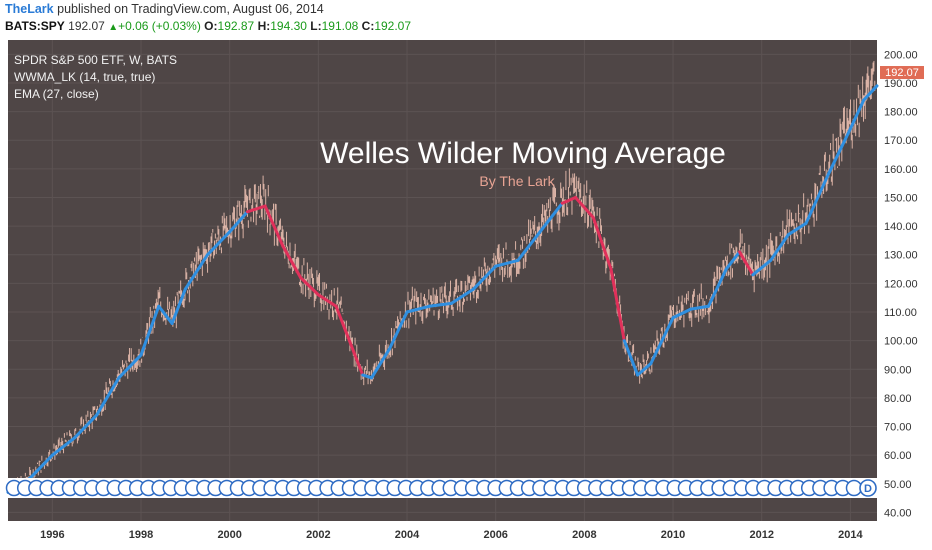 The image size is (932, 550). What do you see at coordinates (900, 313) in the screenshot?
I see `y-tick-label: 110.00` at bounding box center [900, 313].